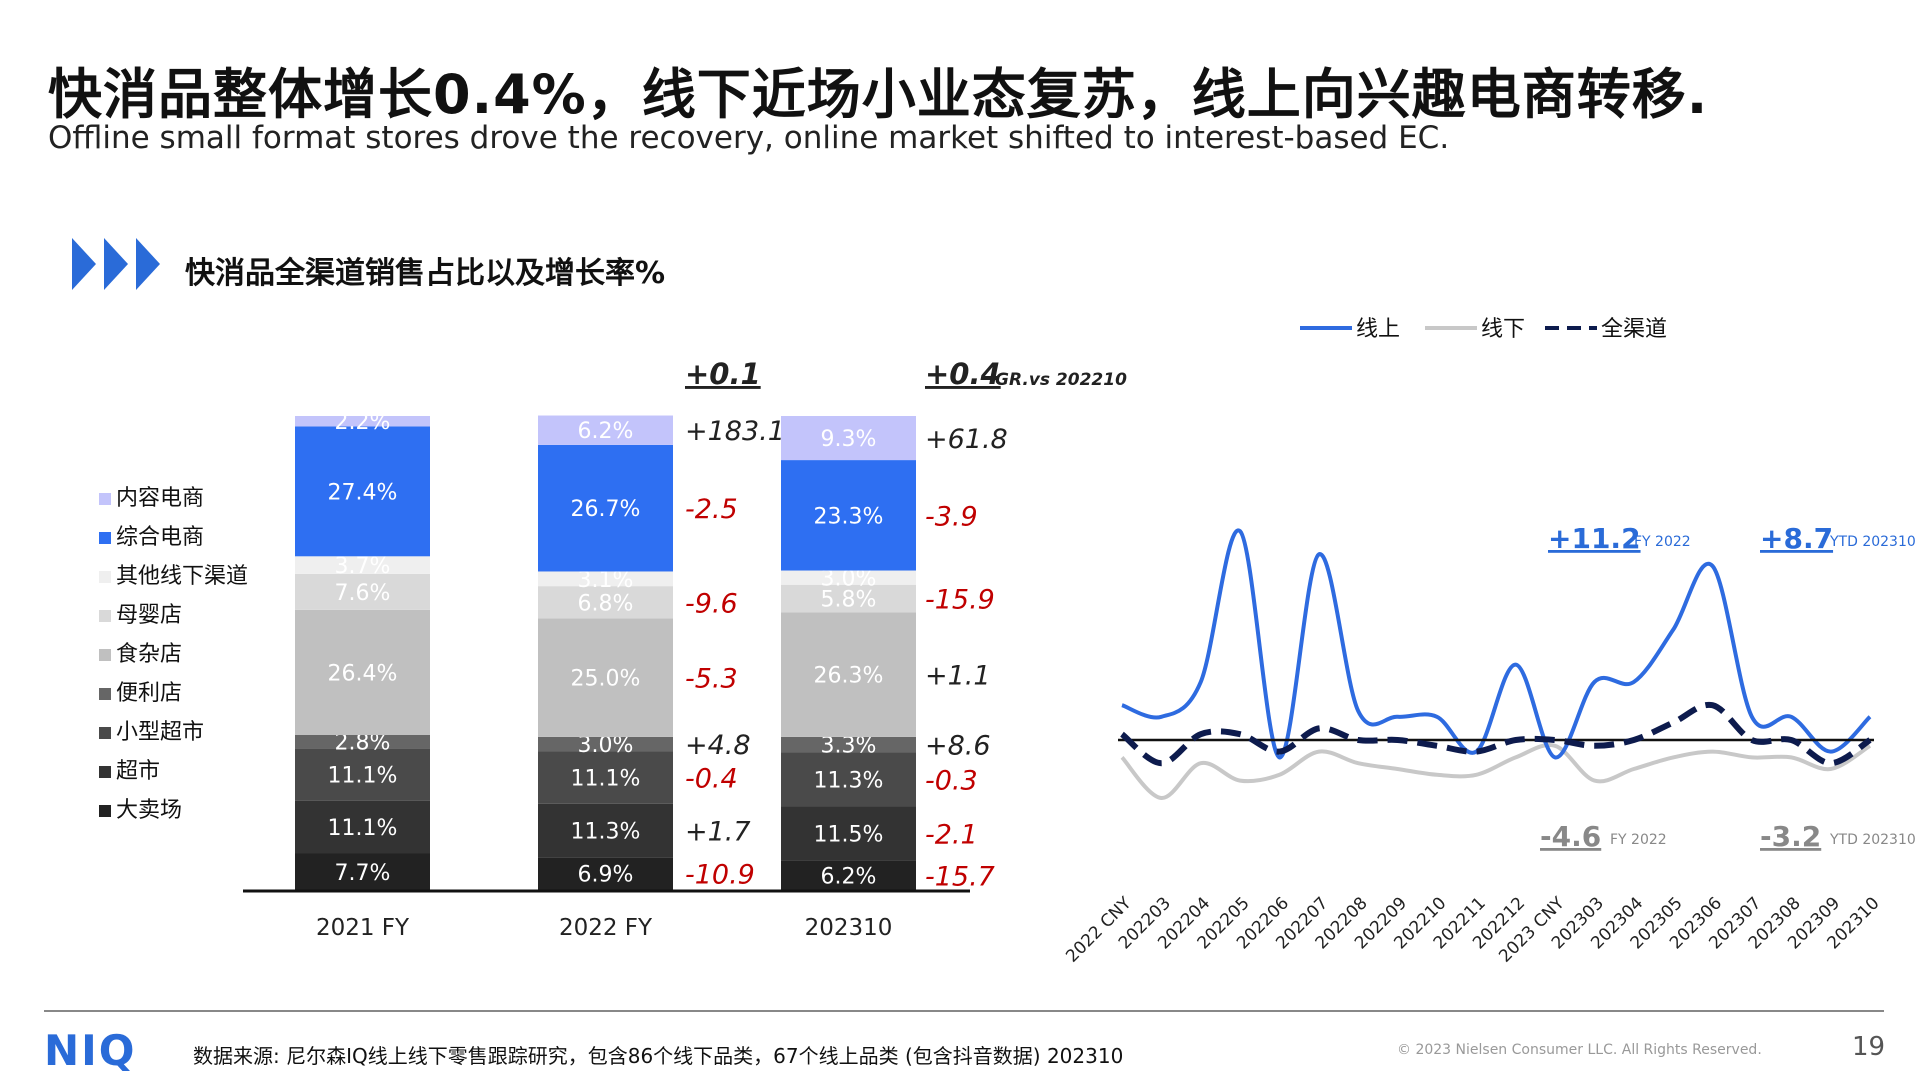  I want to click on bar-data-label: 27.4%, so click(363, 492).